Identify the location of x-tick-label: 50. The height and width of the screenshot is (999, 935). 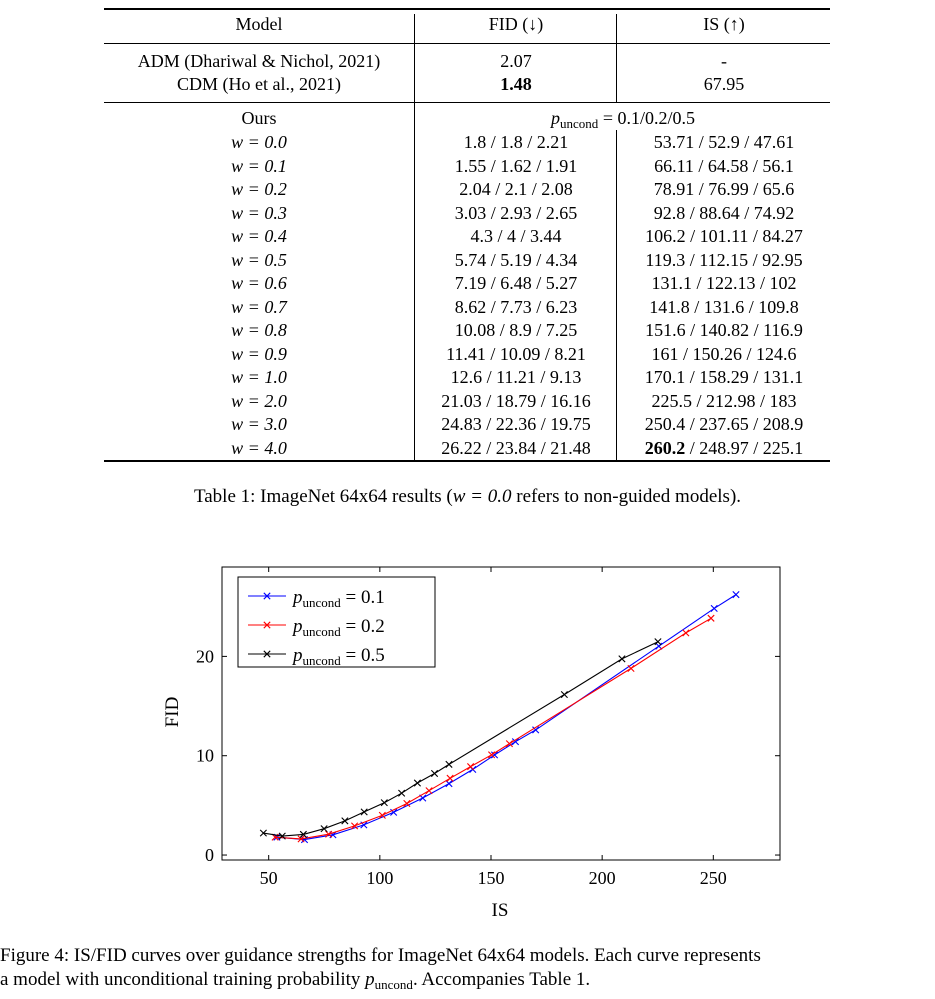
(269, 878).